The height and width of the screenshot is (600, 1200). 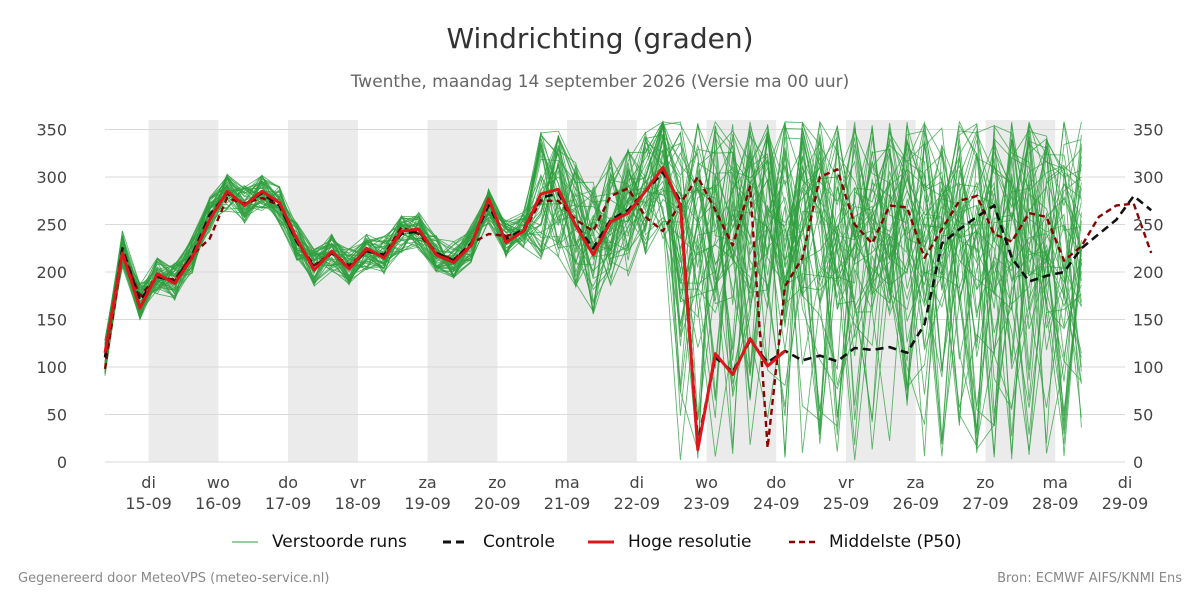 I want to click on y-tick-label-left: 150, so click(x=51, y=320).